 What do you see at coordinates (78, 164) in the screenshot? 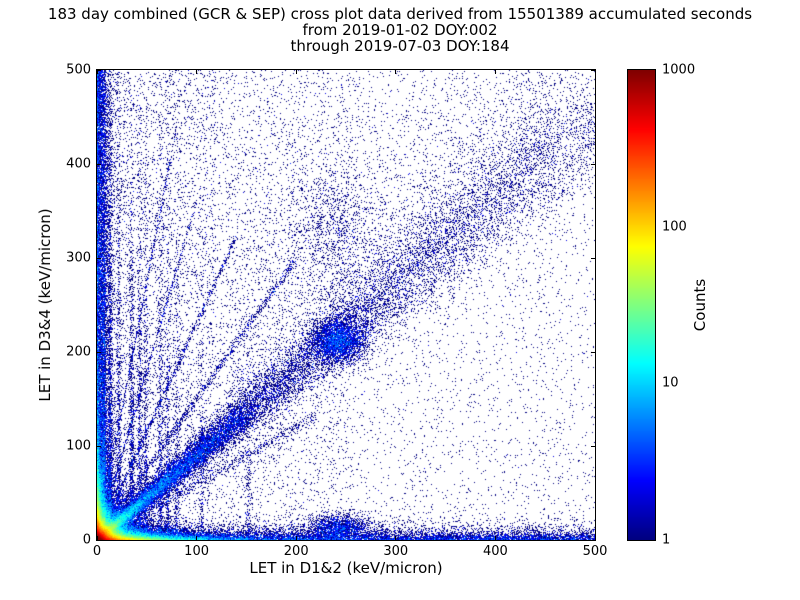
I see `y-tick-label: 400` at bounding box center [78, 164].